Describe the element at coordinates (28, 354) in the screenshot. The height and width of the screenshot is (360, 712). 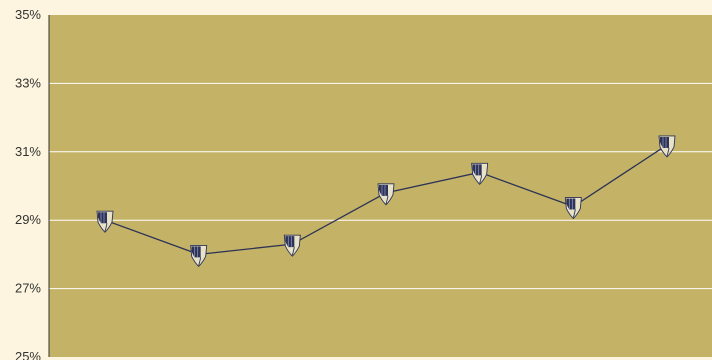
I see `y-tick-label: 25%` at that location.